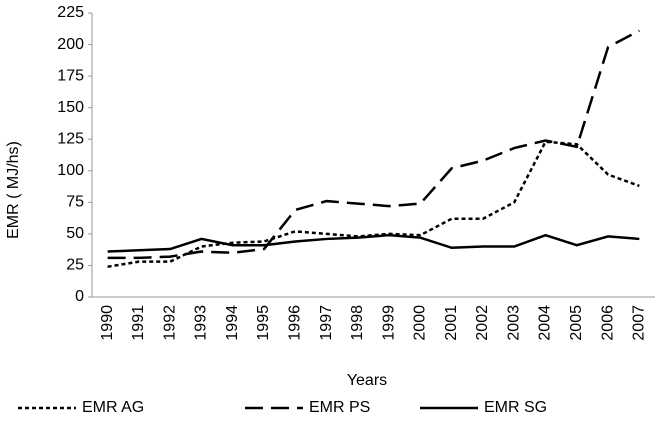 The width and height of the screenshot is (655, 426). What do you see at coordinates (13, 190) in the screenshot?
I see `y-axis-label: EMR ( MJ/hs)` at bounding box center [13, 190].